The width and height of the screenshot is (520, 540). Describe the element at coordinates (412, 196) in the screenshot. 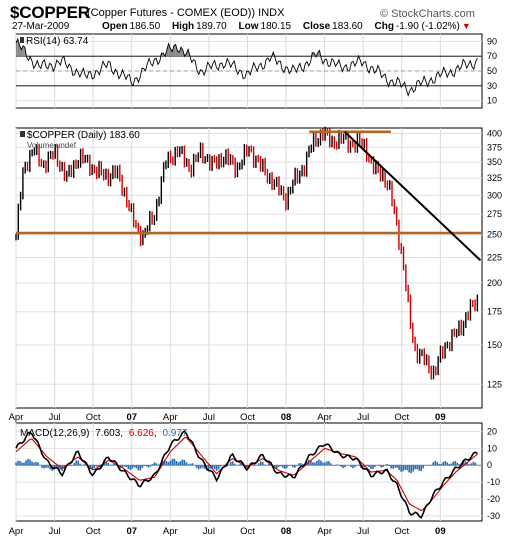

I see `trend-line` at that location.